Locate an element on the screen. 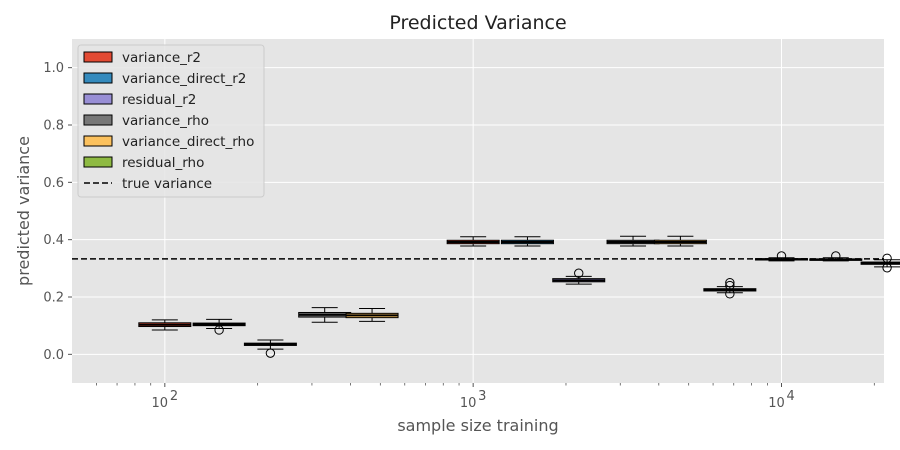  x-axis-ticks: 10 2 10 3 10 4 is located at coordinates (485, 397).